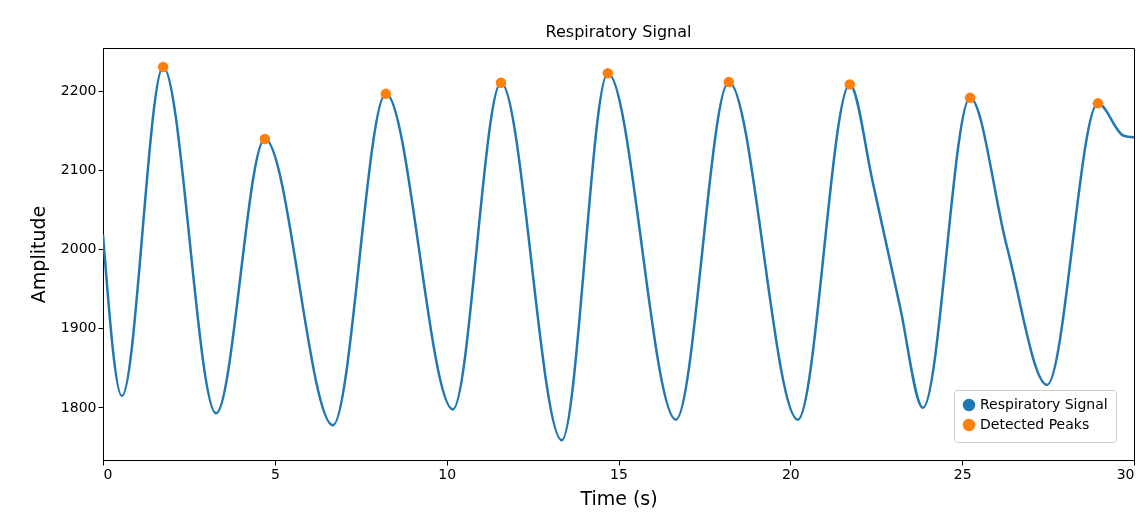 The image size is (1146, 519). Describe the element at coordinates (108, 473) in the screenshot. I see `x-tick-label: 0` at that location.